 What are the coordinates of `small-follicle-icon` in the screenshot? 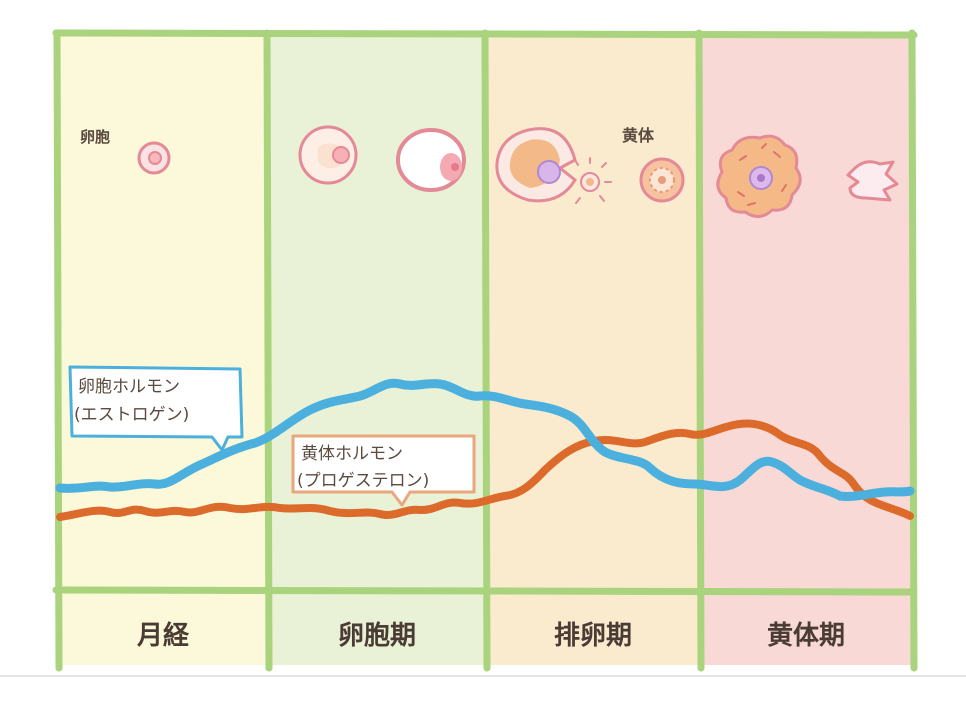 It's located at (154, 158).